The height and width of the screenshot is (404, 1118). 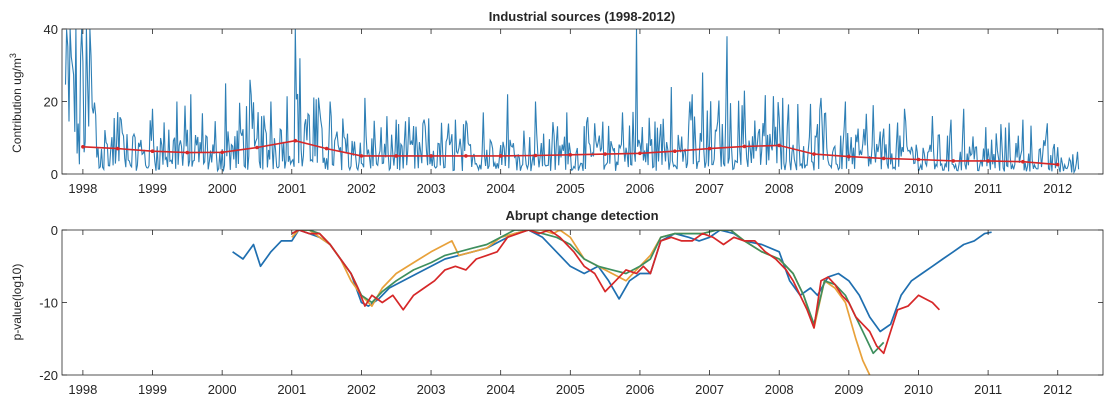 What do you see at coordinates (48, 303) in the screenshot?
I see `y-tick-label: -10` at bounding box center [48, 303].